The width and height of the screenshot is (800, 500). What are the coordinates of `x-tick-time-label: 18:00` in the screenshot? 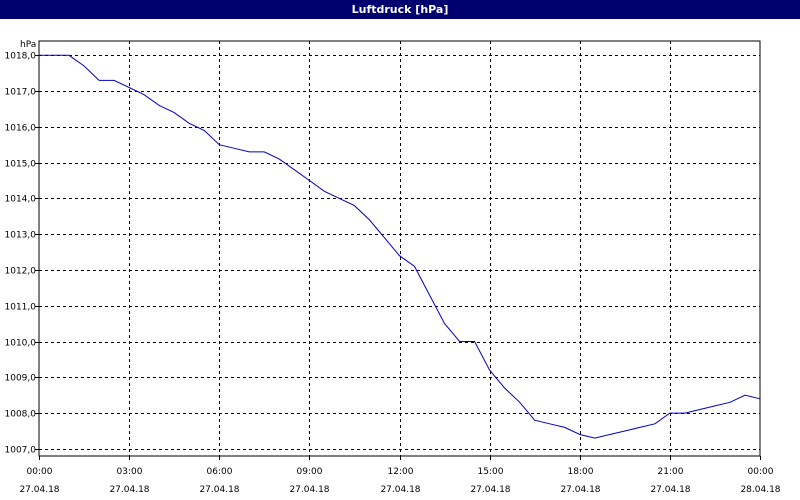 It's located at (581, 472).